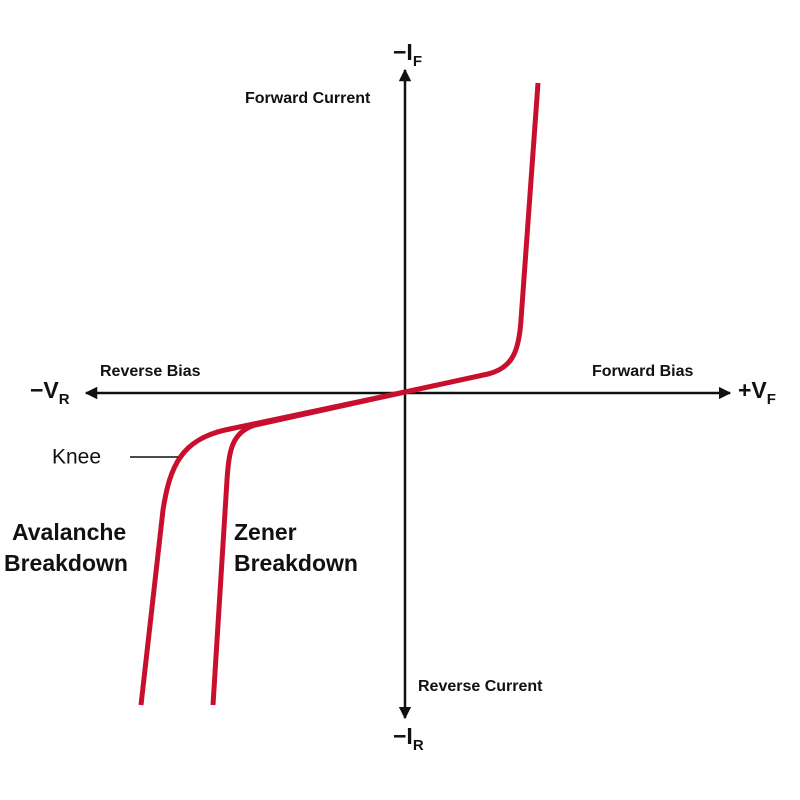  Describe the element at coordinates (44, 390) in the screenshot. I see `symbol: −V` at that location.